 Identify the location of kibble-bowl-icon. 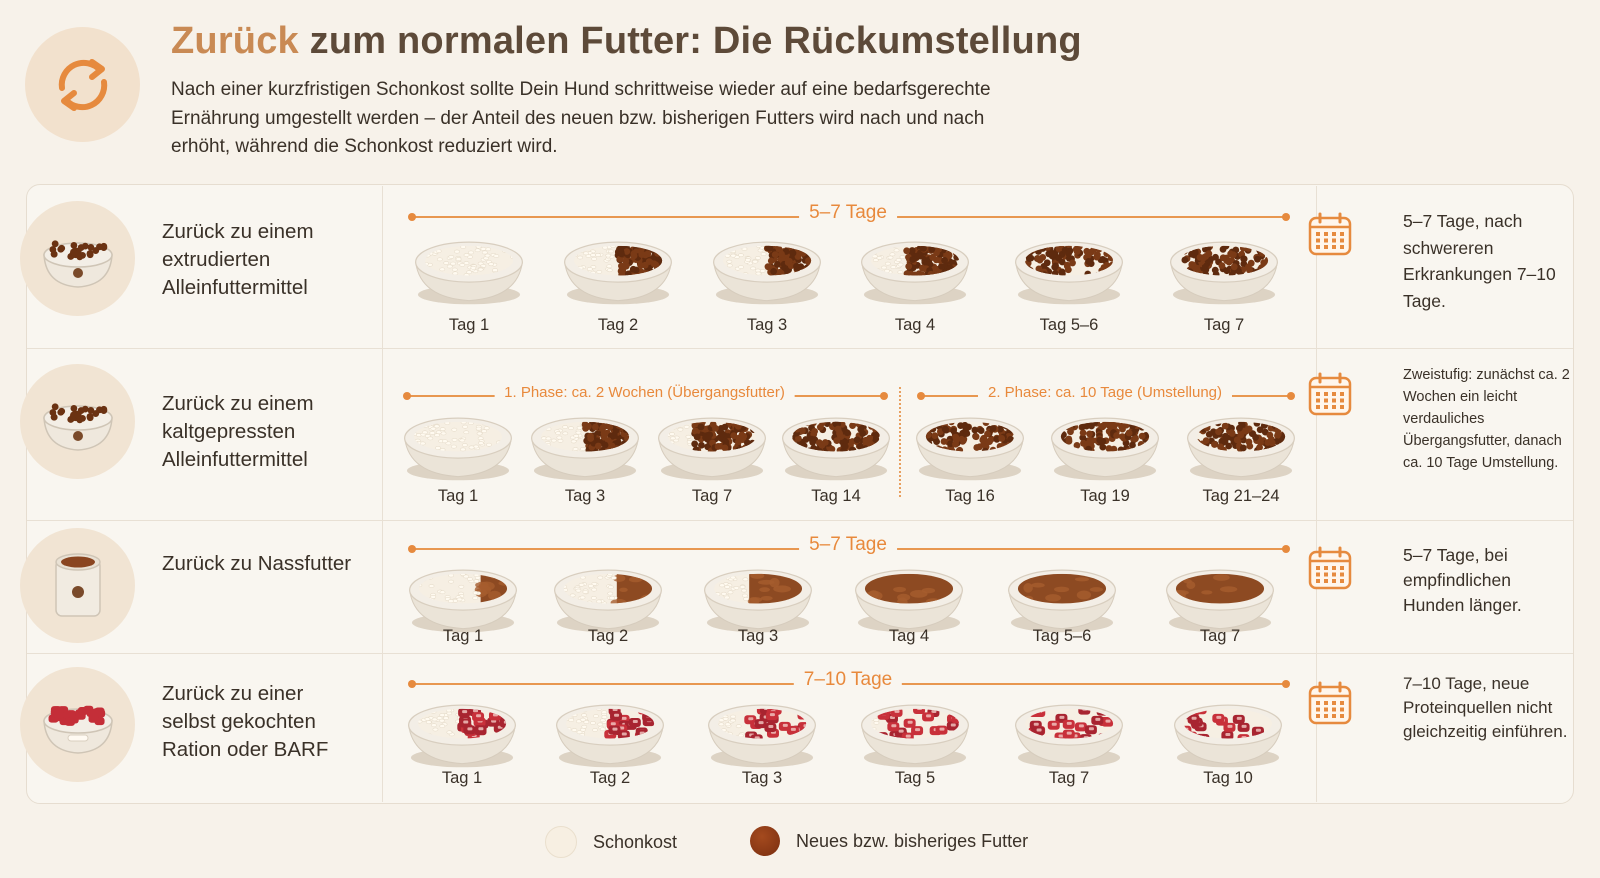
(77, 263).